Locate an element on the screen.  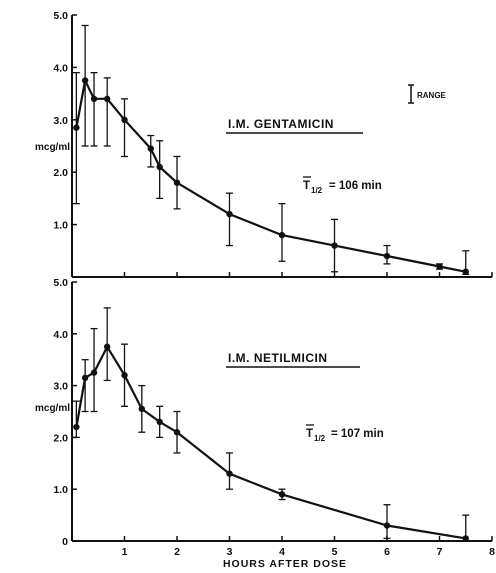
range-legend: RANGE is located at coordinates (427, 94).